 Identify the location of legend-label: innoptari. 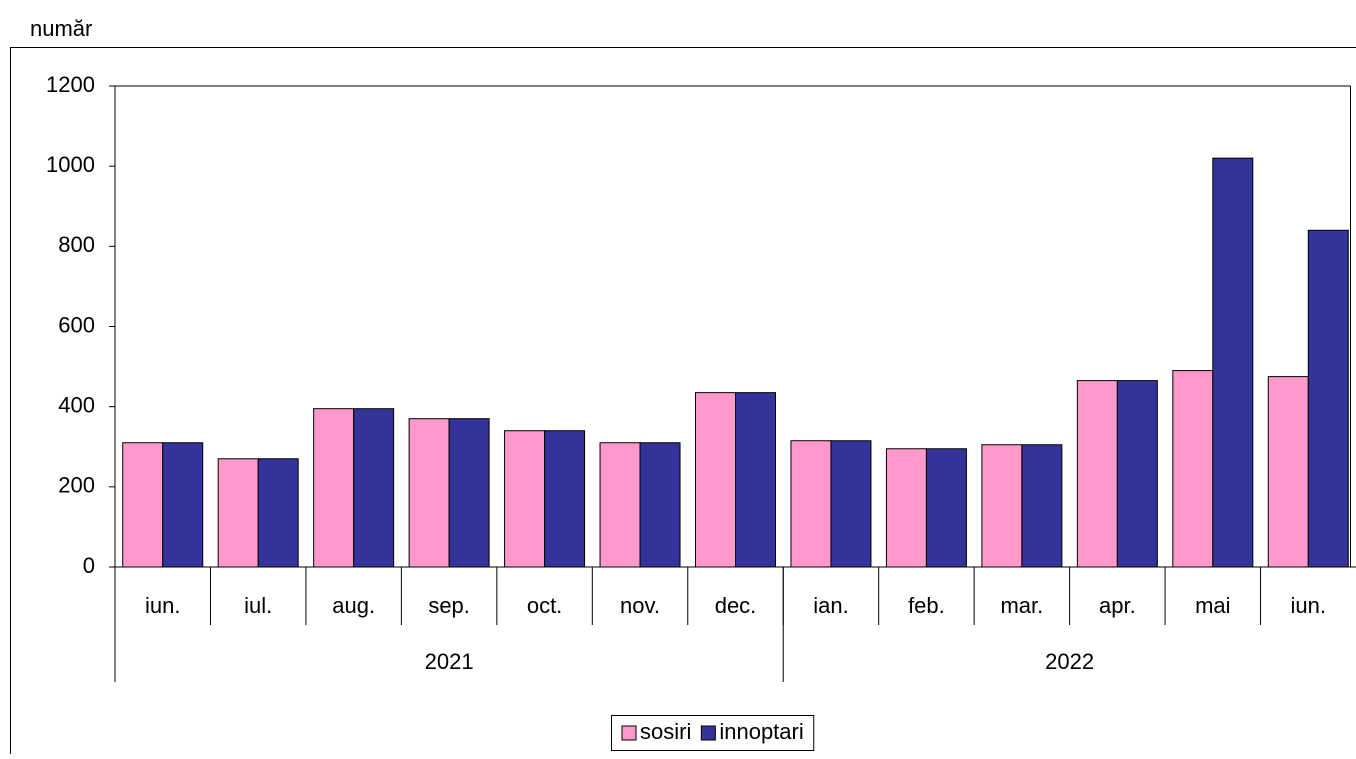
(761, 731).